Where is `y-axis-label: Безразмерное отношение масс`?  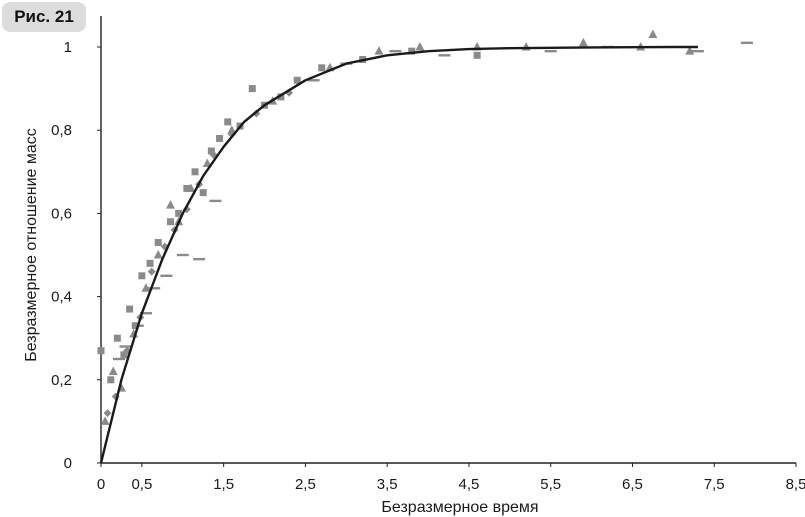 y-axis-label: Безразмерное отношение масс is located at coordinates (31, 245).